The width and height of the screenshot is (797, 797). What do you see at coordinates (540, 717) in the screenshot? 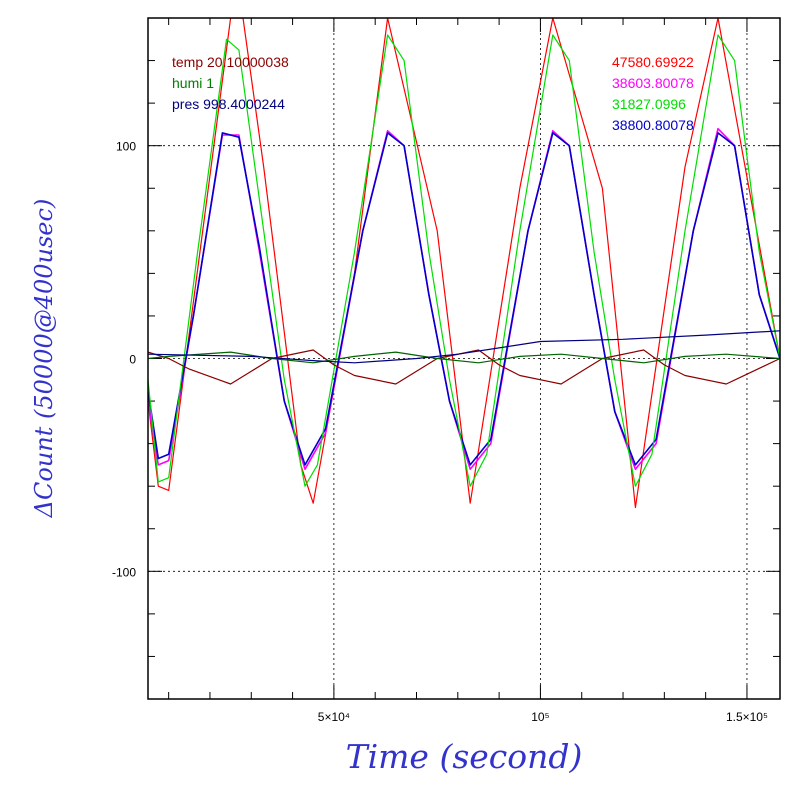
I see `x-tick-label: 10⁵` at bounding box center [540, 717].